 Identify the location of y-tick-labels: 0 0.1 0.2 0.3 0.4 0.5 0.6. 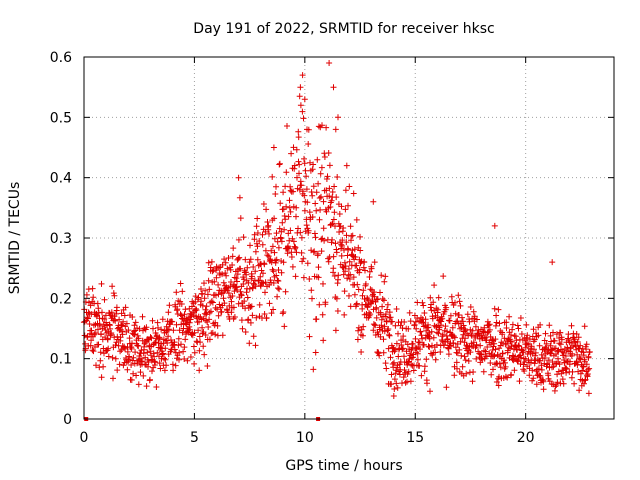
(61, 239).